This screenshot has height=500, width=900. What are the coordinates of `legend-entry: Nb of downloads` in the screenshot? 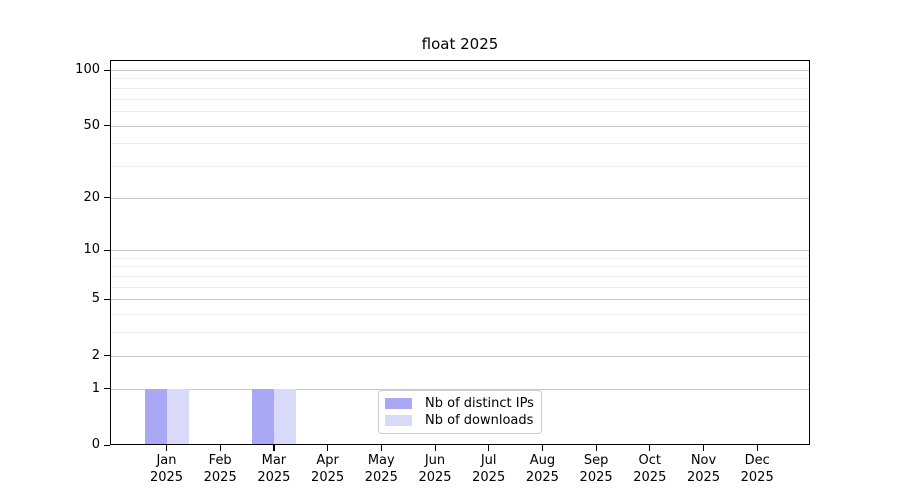 It's located at (460, 420).